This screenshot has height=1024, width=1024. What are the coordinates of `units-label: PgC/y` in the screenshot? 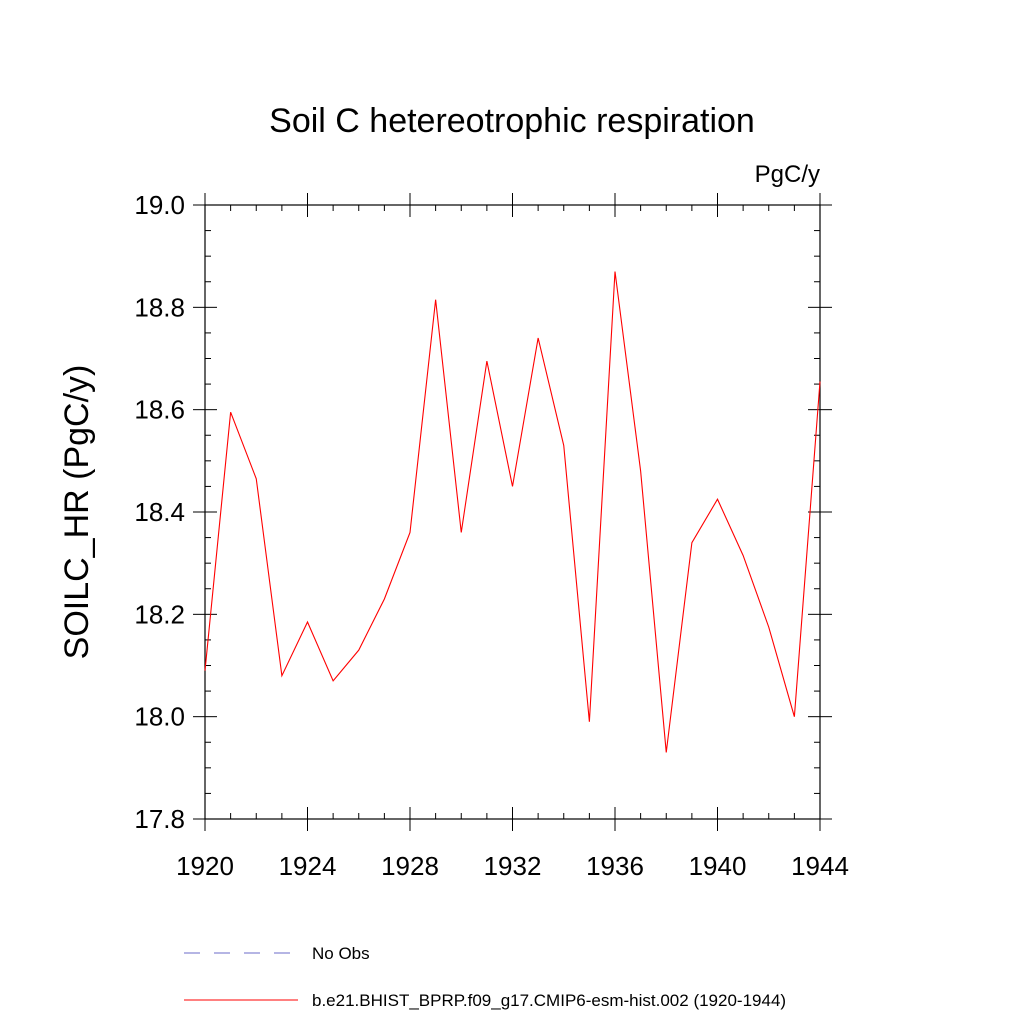 It's located at (787, 174).